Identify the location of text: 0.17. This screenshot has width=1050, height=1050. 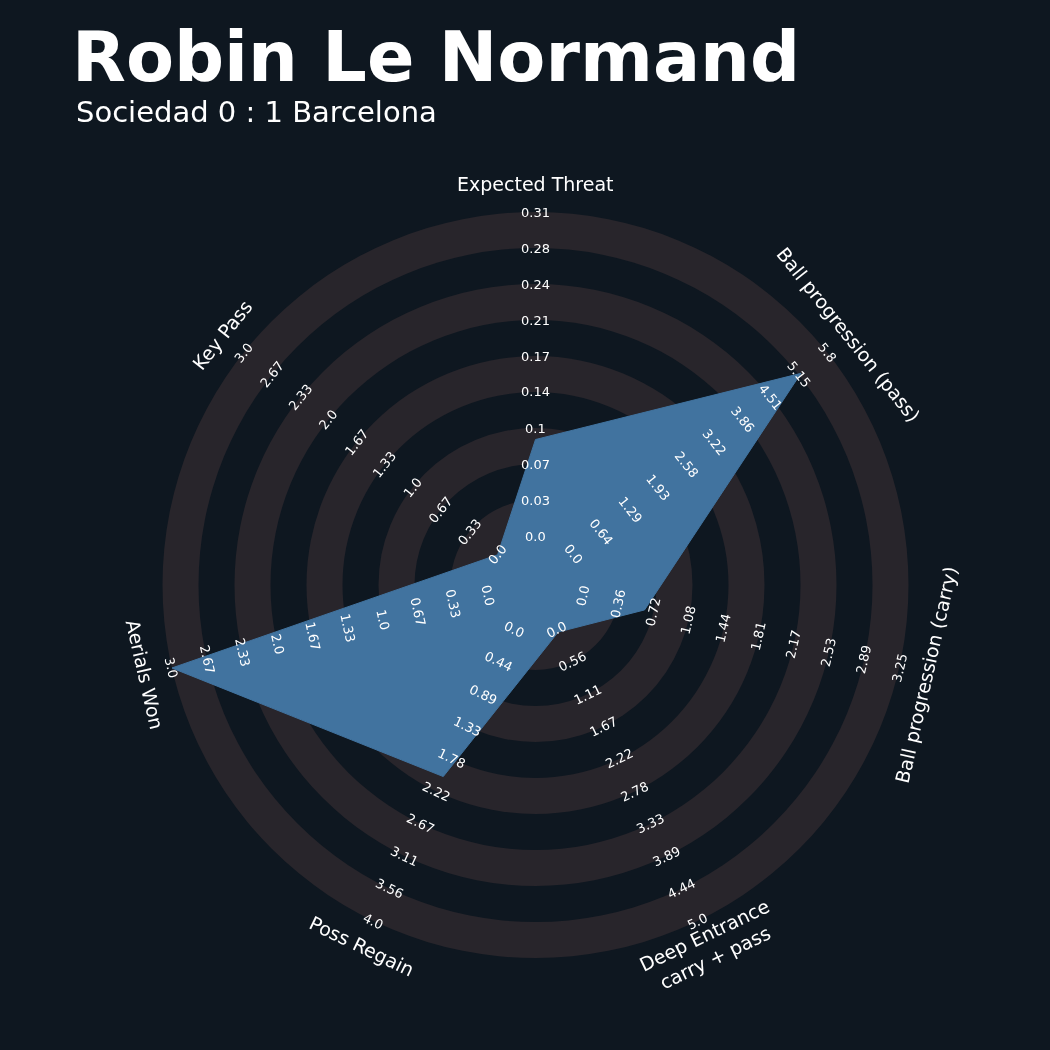
(535, 356).